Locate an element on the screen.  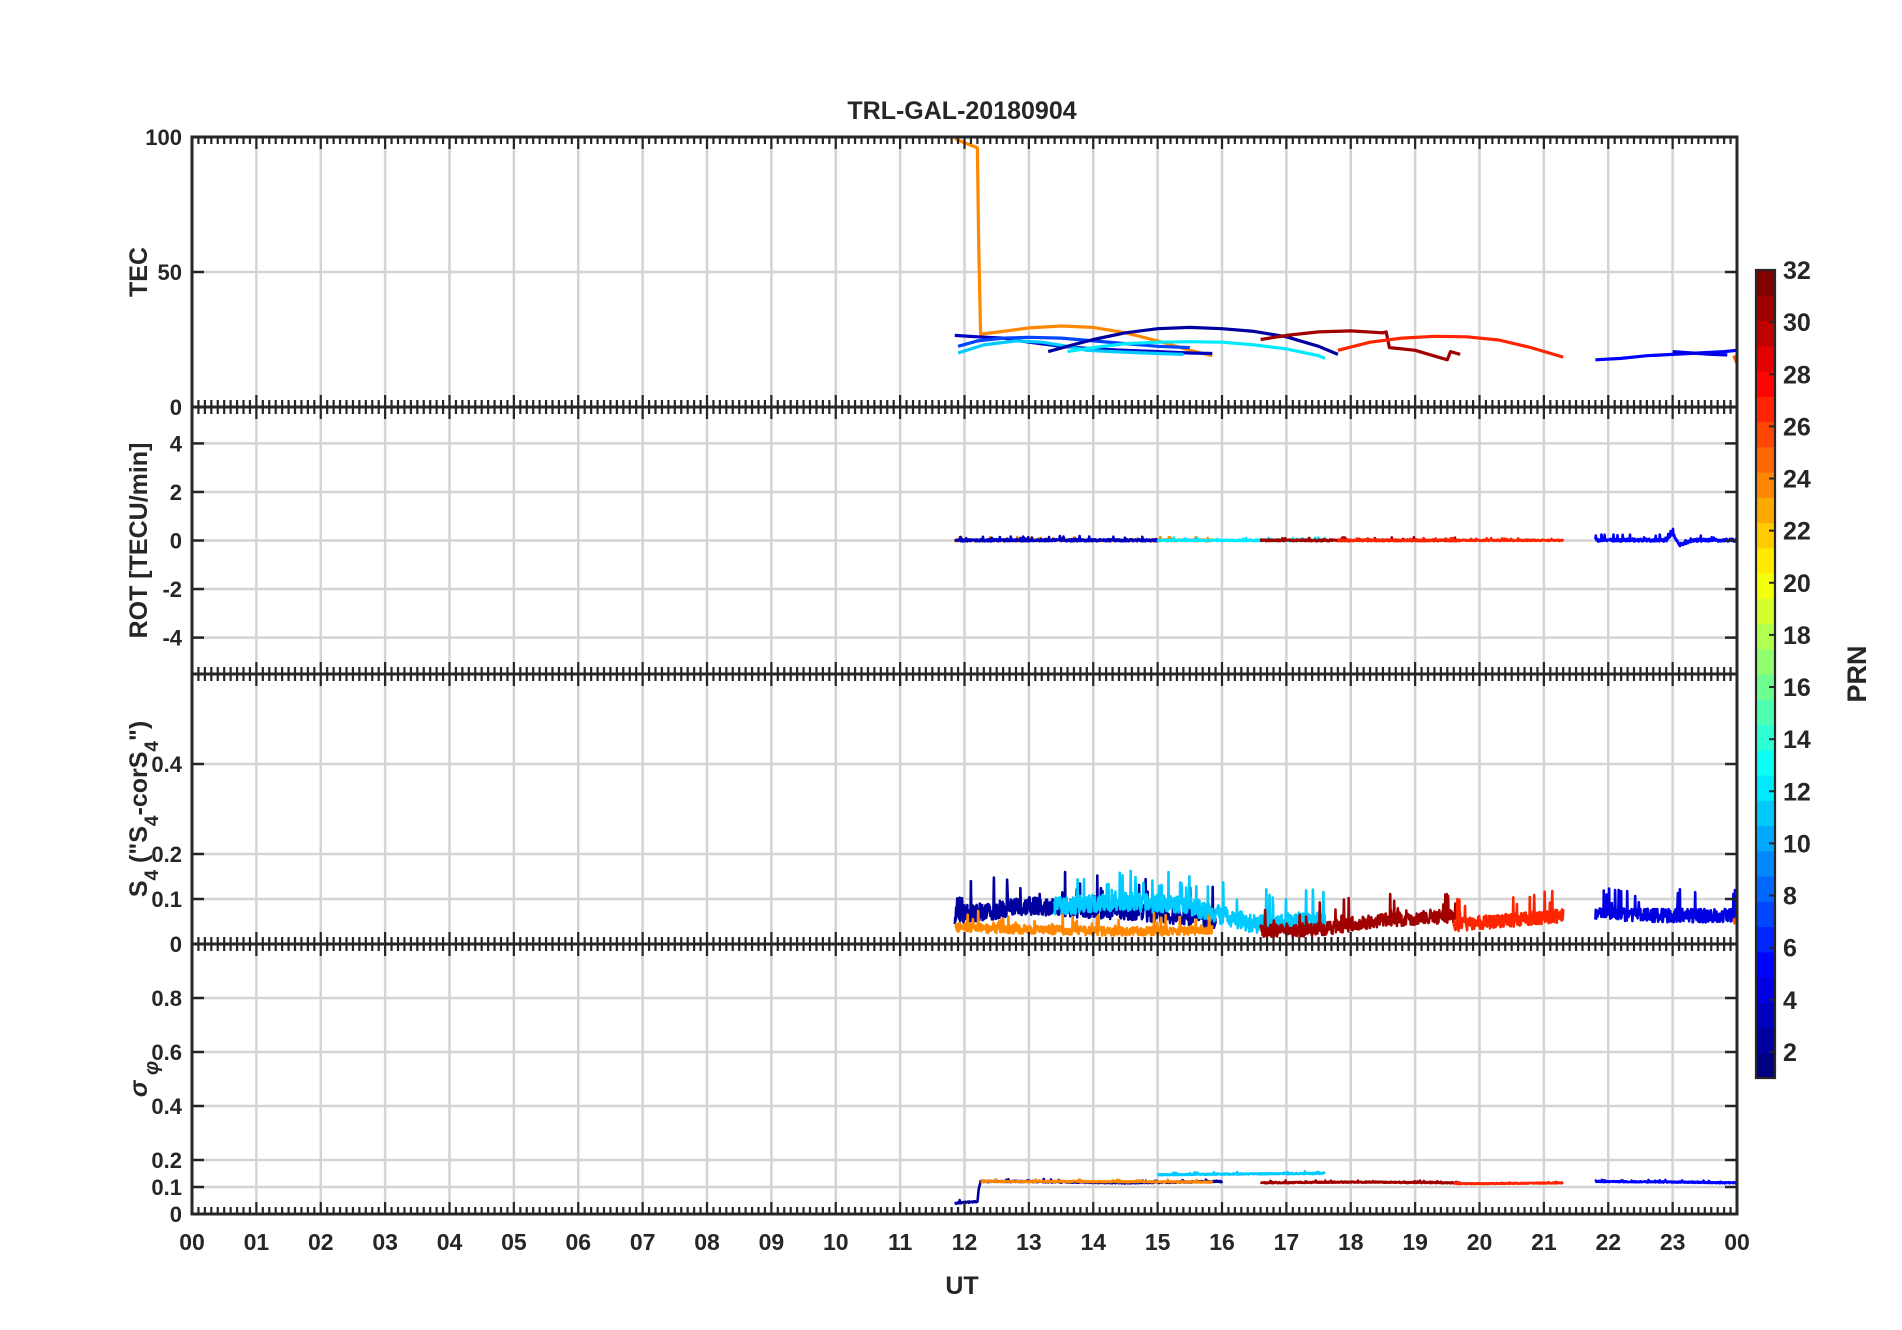
x-tick-label: 21 is located at coordinates (1544, 1242).